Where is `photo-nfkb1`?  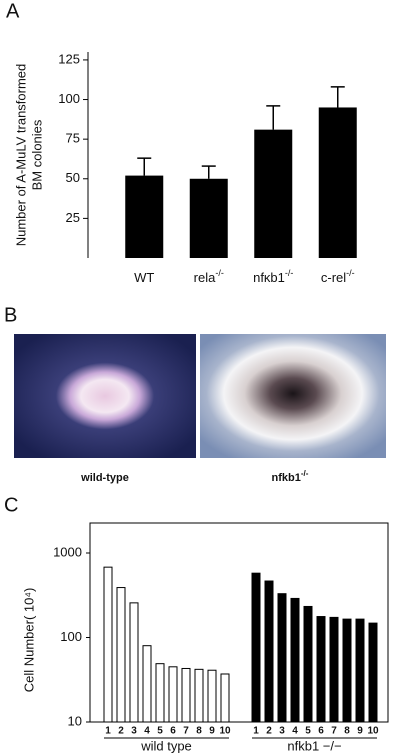
photo-nfkb1 is located at coordinates (293, 396).